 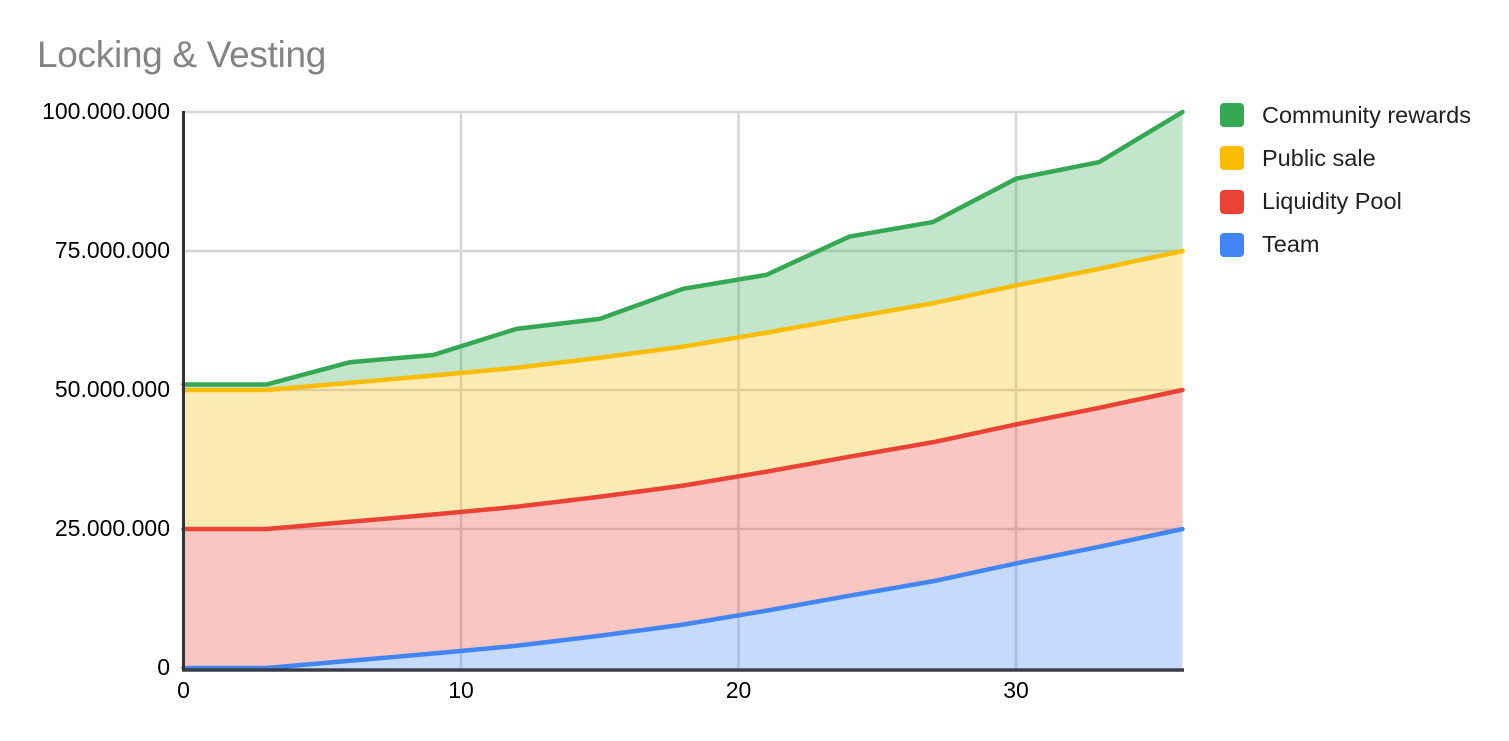 I want to click on legend-item-public-sale: Public sale, so click(x=1298, y=157).